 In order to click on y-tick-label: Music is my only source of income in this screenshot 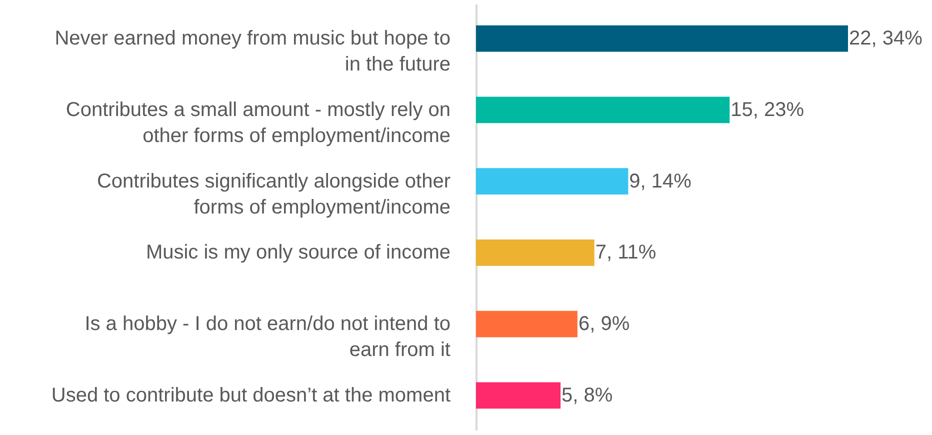, I will do `click(298, 253)`.